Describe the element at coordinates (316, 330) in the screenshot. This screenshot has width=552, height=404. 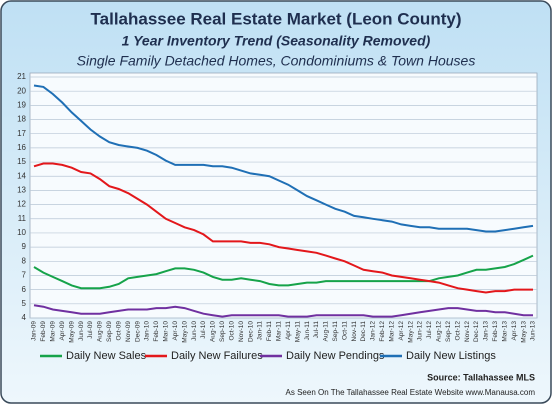
I see `x-tick-label: Jul-11` at that location.